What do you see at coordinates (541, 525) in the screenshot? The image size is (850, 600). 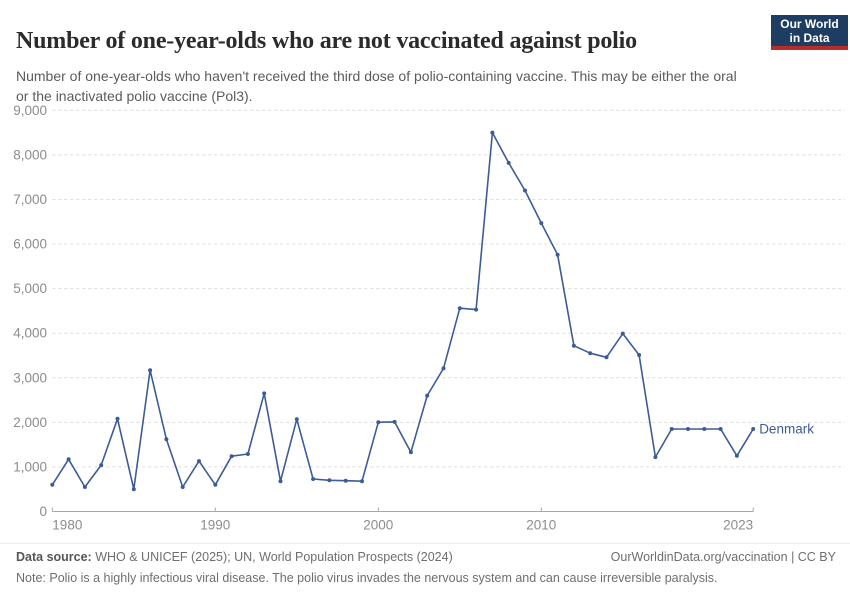 I see `x-tick-label: 2010` at bounding box center [541, 525].